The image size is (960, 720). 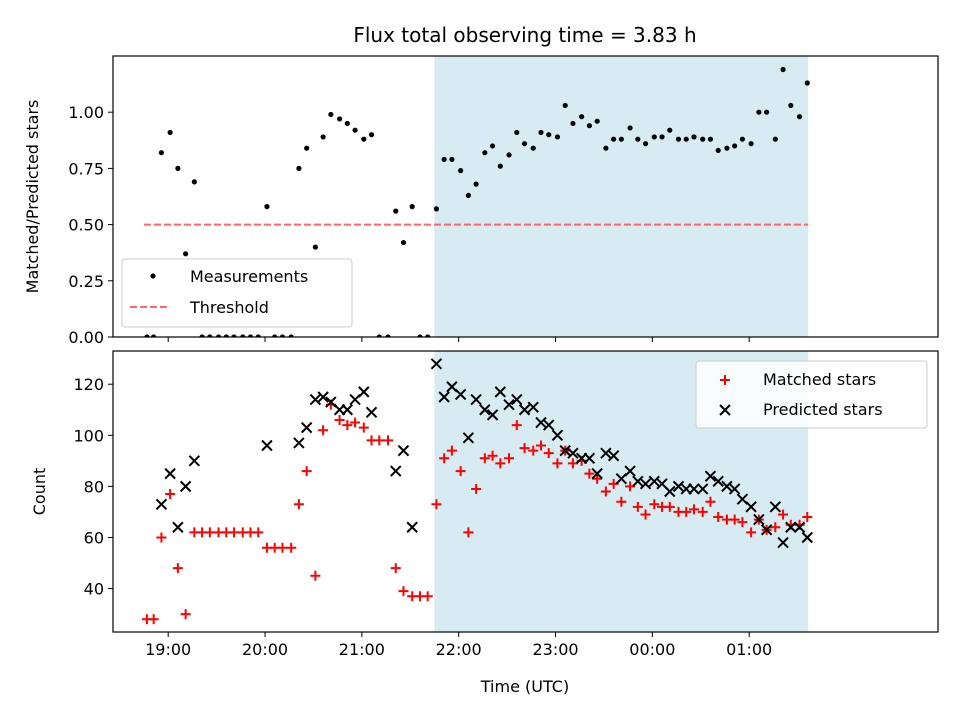 I want to click on ratio-y-axis-label: Matched/Predicted stars, so click(x=32, y=197).